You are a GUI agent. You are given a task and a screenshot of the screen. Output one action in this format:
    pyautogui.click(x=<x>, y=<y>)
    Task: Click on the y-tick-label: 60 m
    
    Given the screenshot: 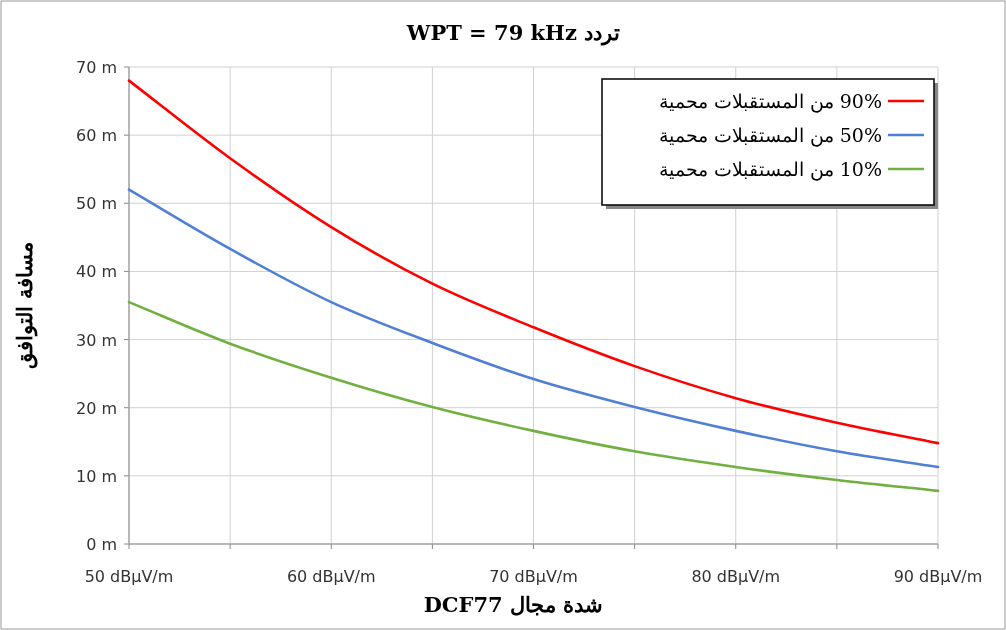 What is the action you would take?
    pyautogui.click(x=96, y=136)
    